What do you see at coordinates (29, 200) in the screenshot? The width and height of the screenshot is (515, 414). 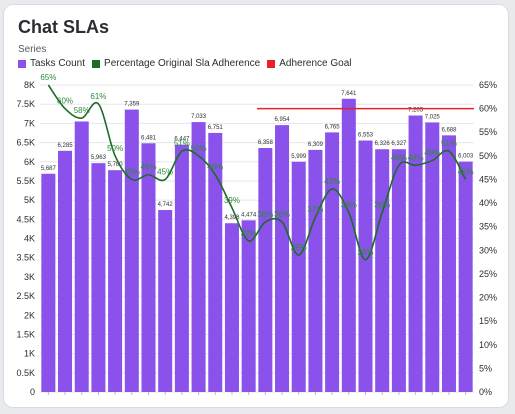 I see `y-left-tick-label: 5K` at bounding box center [29, 200].